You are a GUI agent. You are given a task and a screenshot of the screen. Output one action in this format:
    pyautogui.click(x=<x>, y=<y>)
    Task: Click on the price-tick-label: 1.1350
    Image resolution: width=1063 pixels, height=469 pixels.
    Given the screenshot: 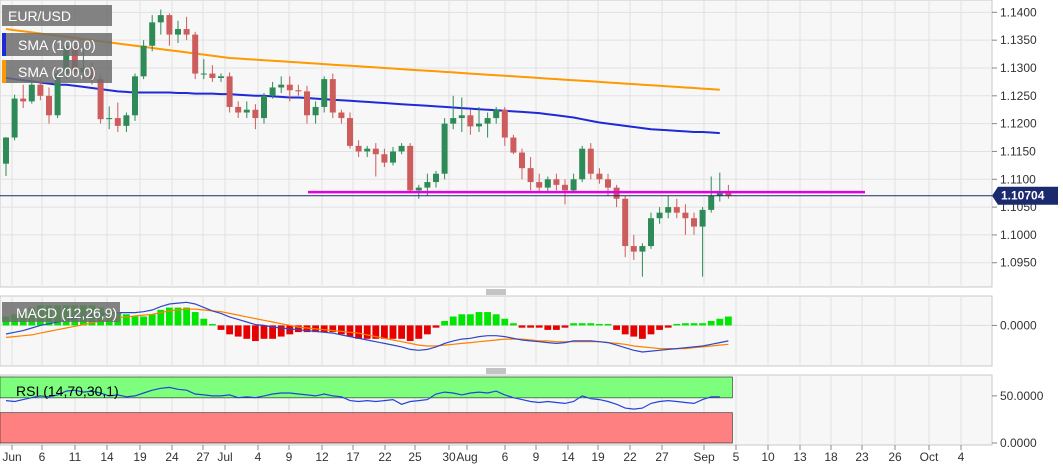 What is the action you would take?
    pyautogui.click(x=1018, y=40)
    